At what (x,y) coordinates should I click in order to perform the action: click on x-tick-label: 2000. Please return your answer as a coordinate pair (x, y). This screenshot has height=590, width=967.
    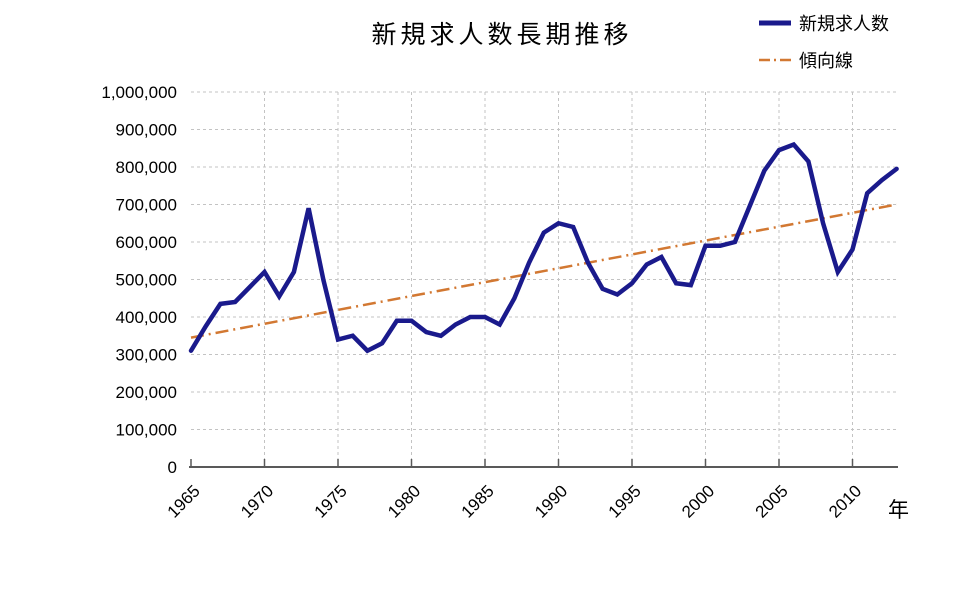
    Looking at the image, I should click on (698, 501).